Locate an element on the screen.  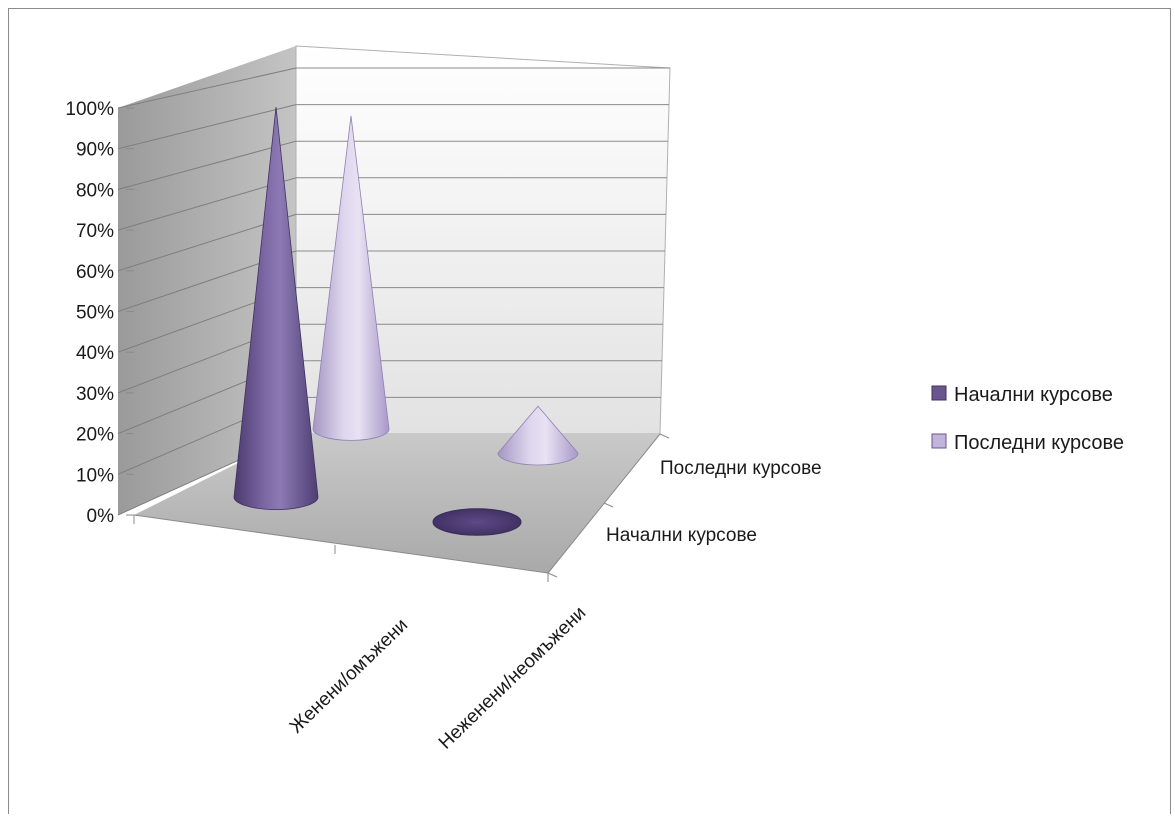
depth-label-last: Последни курсове is located at coordinates (741, 468).